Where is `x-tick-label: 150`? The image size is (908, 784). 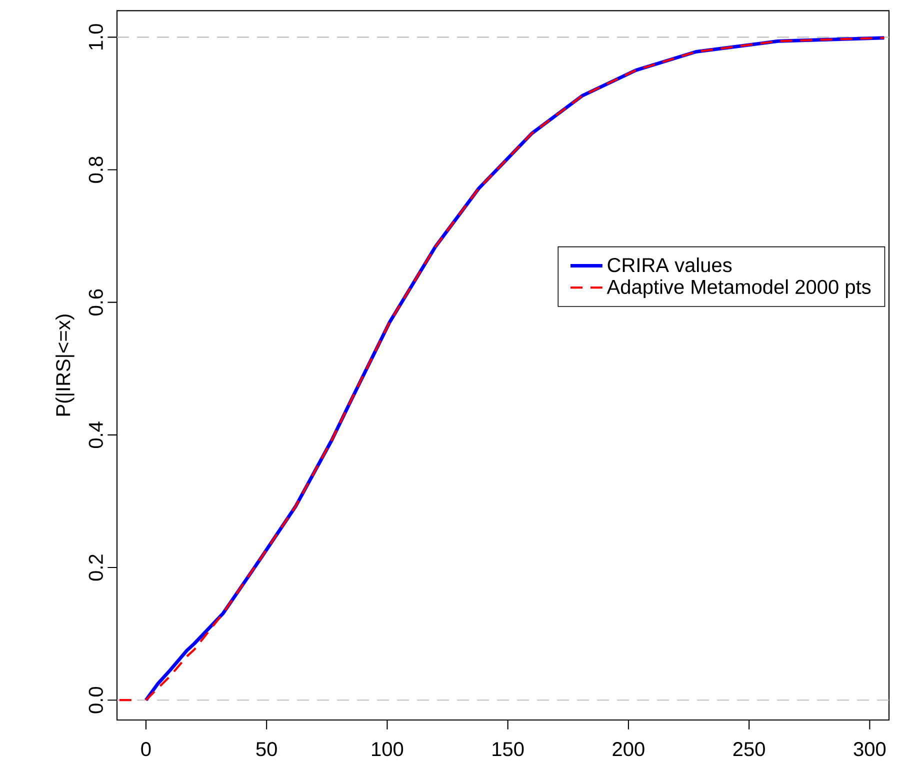 x-tick-label: 150 is located at coordinates (508, 749).